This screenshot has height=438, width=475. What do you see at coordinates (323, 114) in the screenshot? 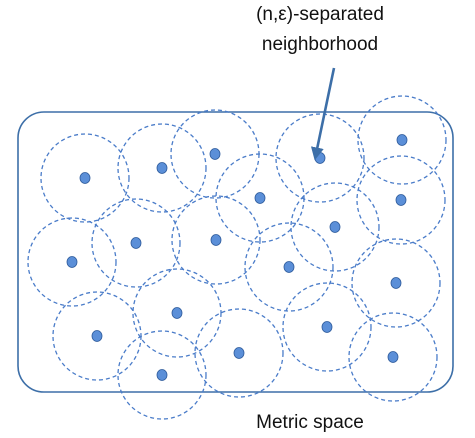
I see `annotation-arrow` at bounding box center [323, 114].